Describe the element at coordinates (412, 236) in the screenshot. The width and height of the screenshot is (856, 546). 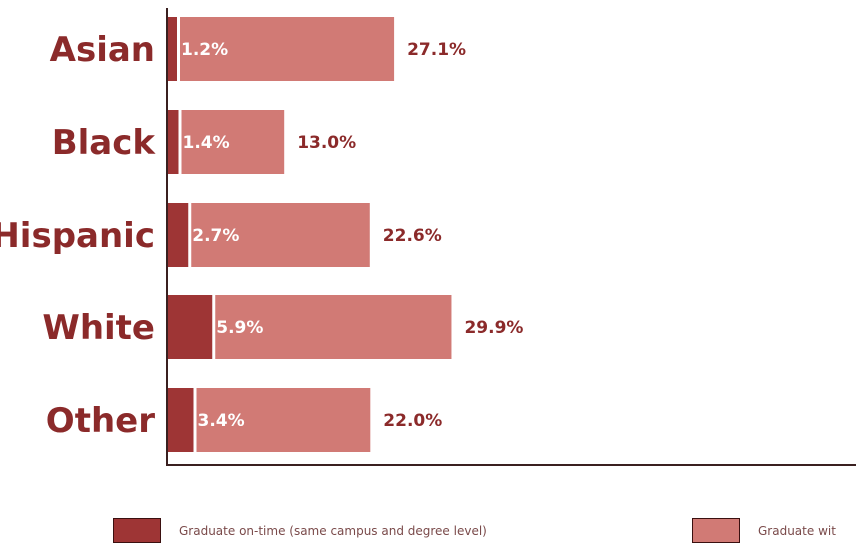
I see `data-label-second-hispanic: 22.6%` at that location.